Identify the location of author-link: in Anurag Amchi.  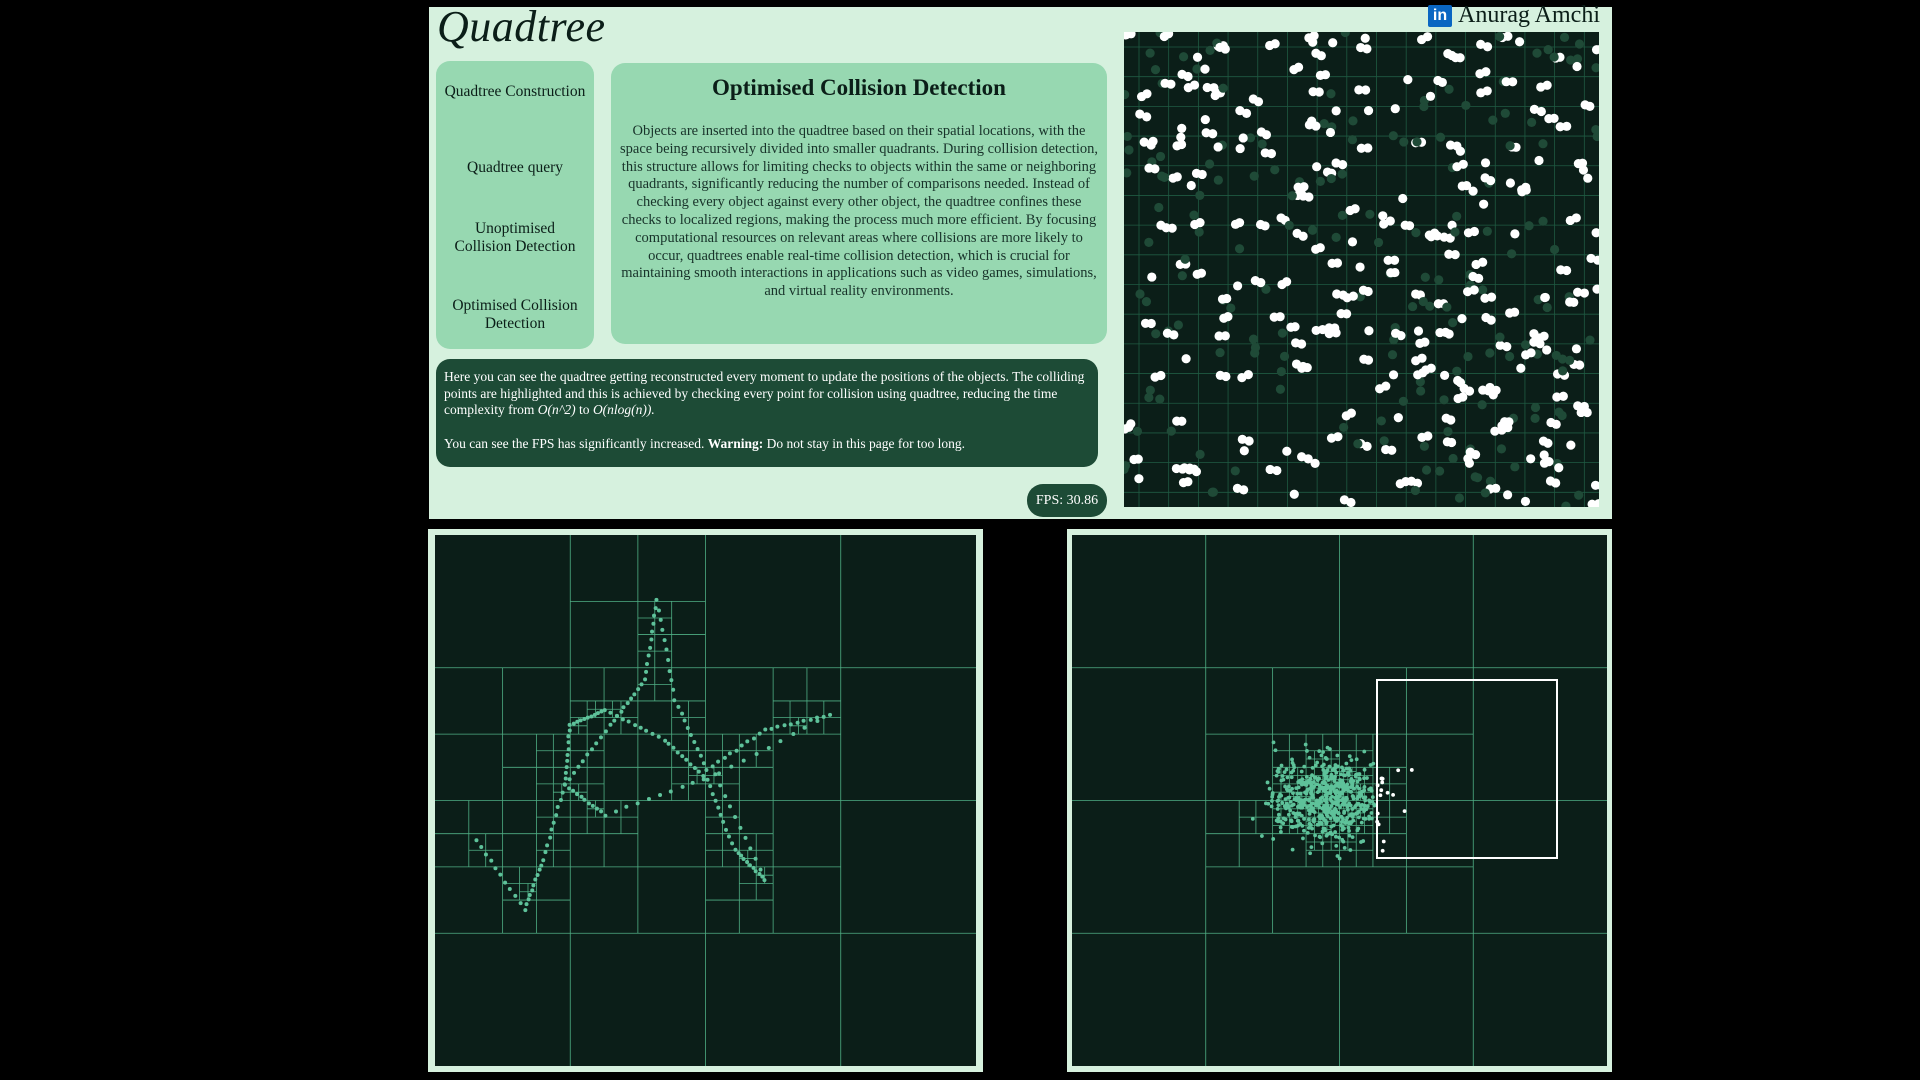
(1514, 15).